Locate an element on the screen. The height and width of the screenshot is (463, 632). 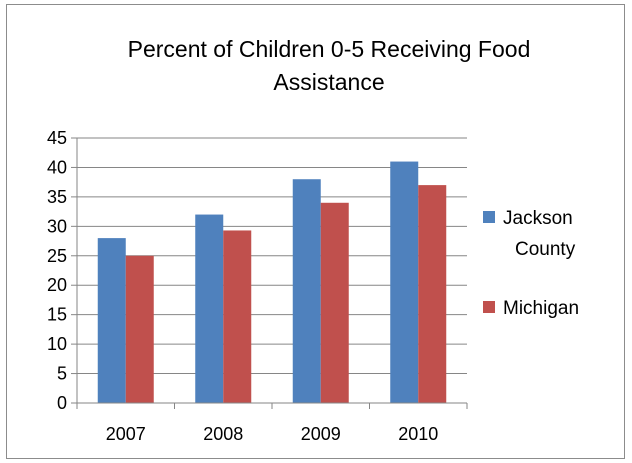
bar-jackson-county-2010 is located at coordinates (404, 282).